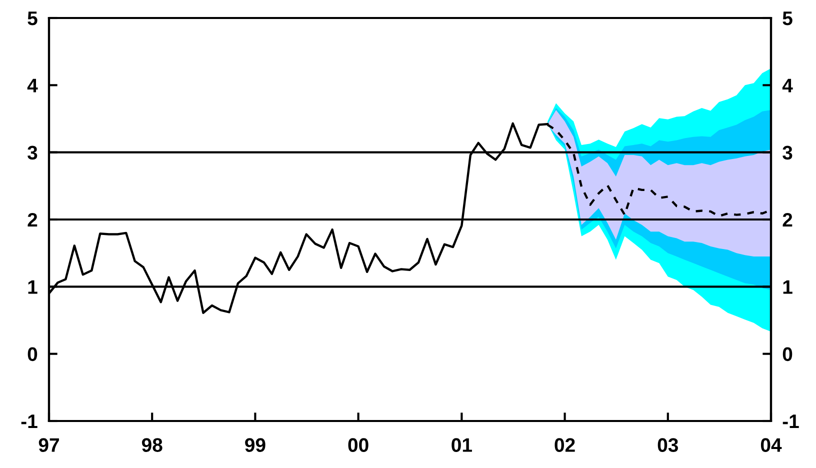 The width and height of the screenshot is (816, 468). Describe the element at coordinates (358, 445) in the screenshot. I see `x-tick-label: 00` at that location.